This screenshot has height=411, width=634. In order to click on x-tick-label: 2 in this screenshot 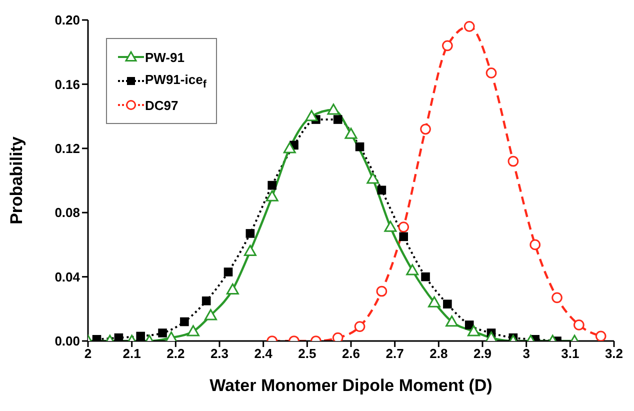, I will do `click(88, 354)`.